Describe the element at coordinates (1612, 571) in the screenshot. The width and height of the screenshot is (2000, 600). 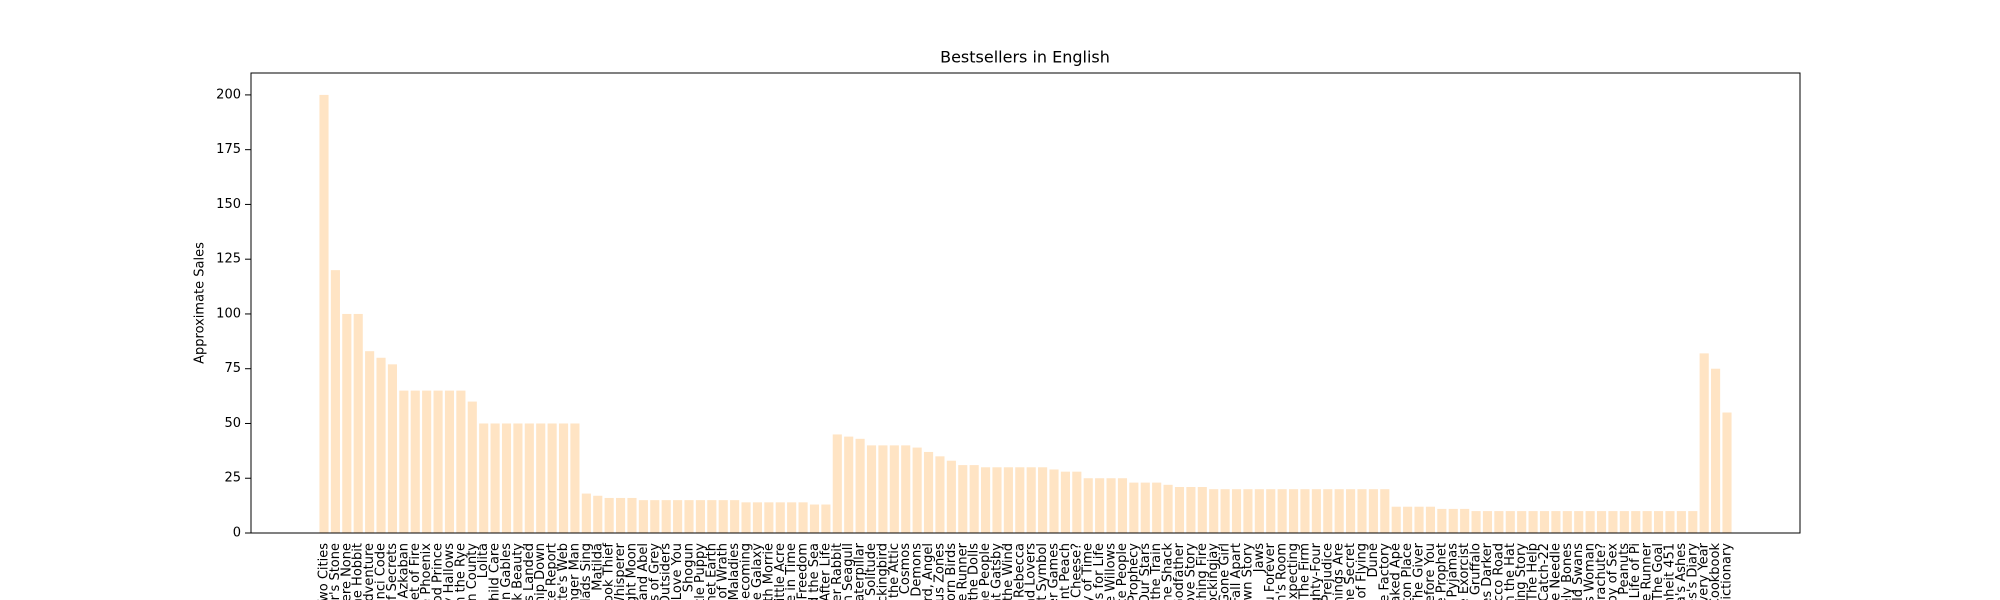
I see `x-tick-label: The Joy of Sex` at that location.